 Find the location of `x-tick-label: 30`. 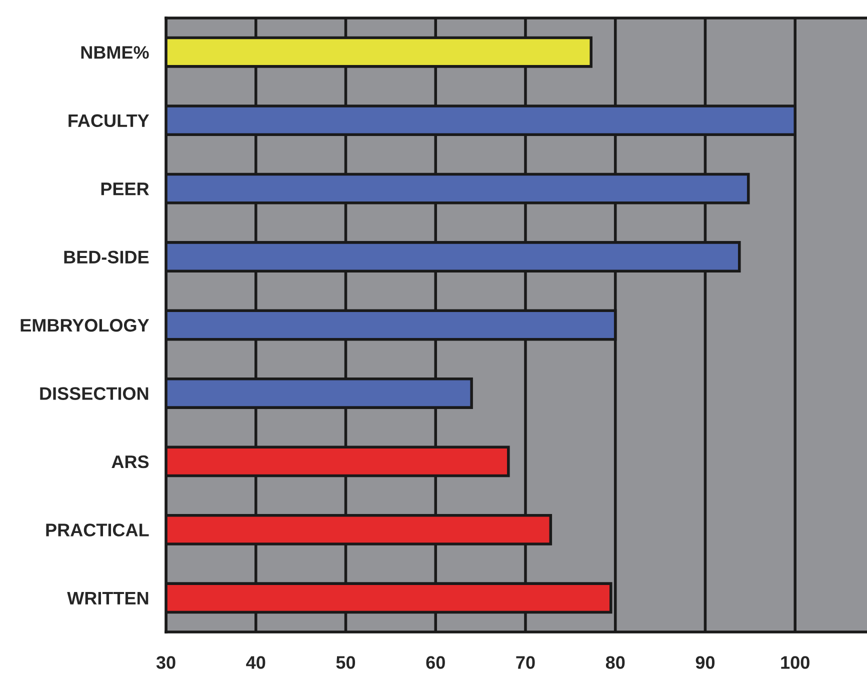

x-tick-label: 30 is located at coordinates (166, 662).